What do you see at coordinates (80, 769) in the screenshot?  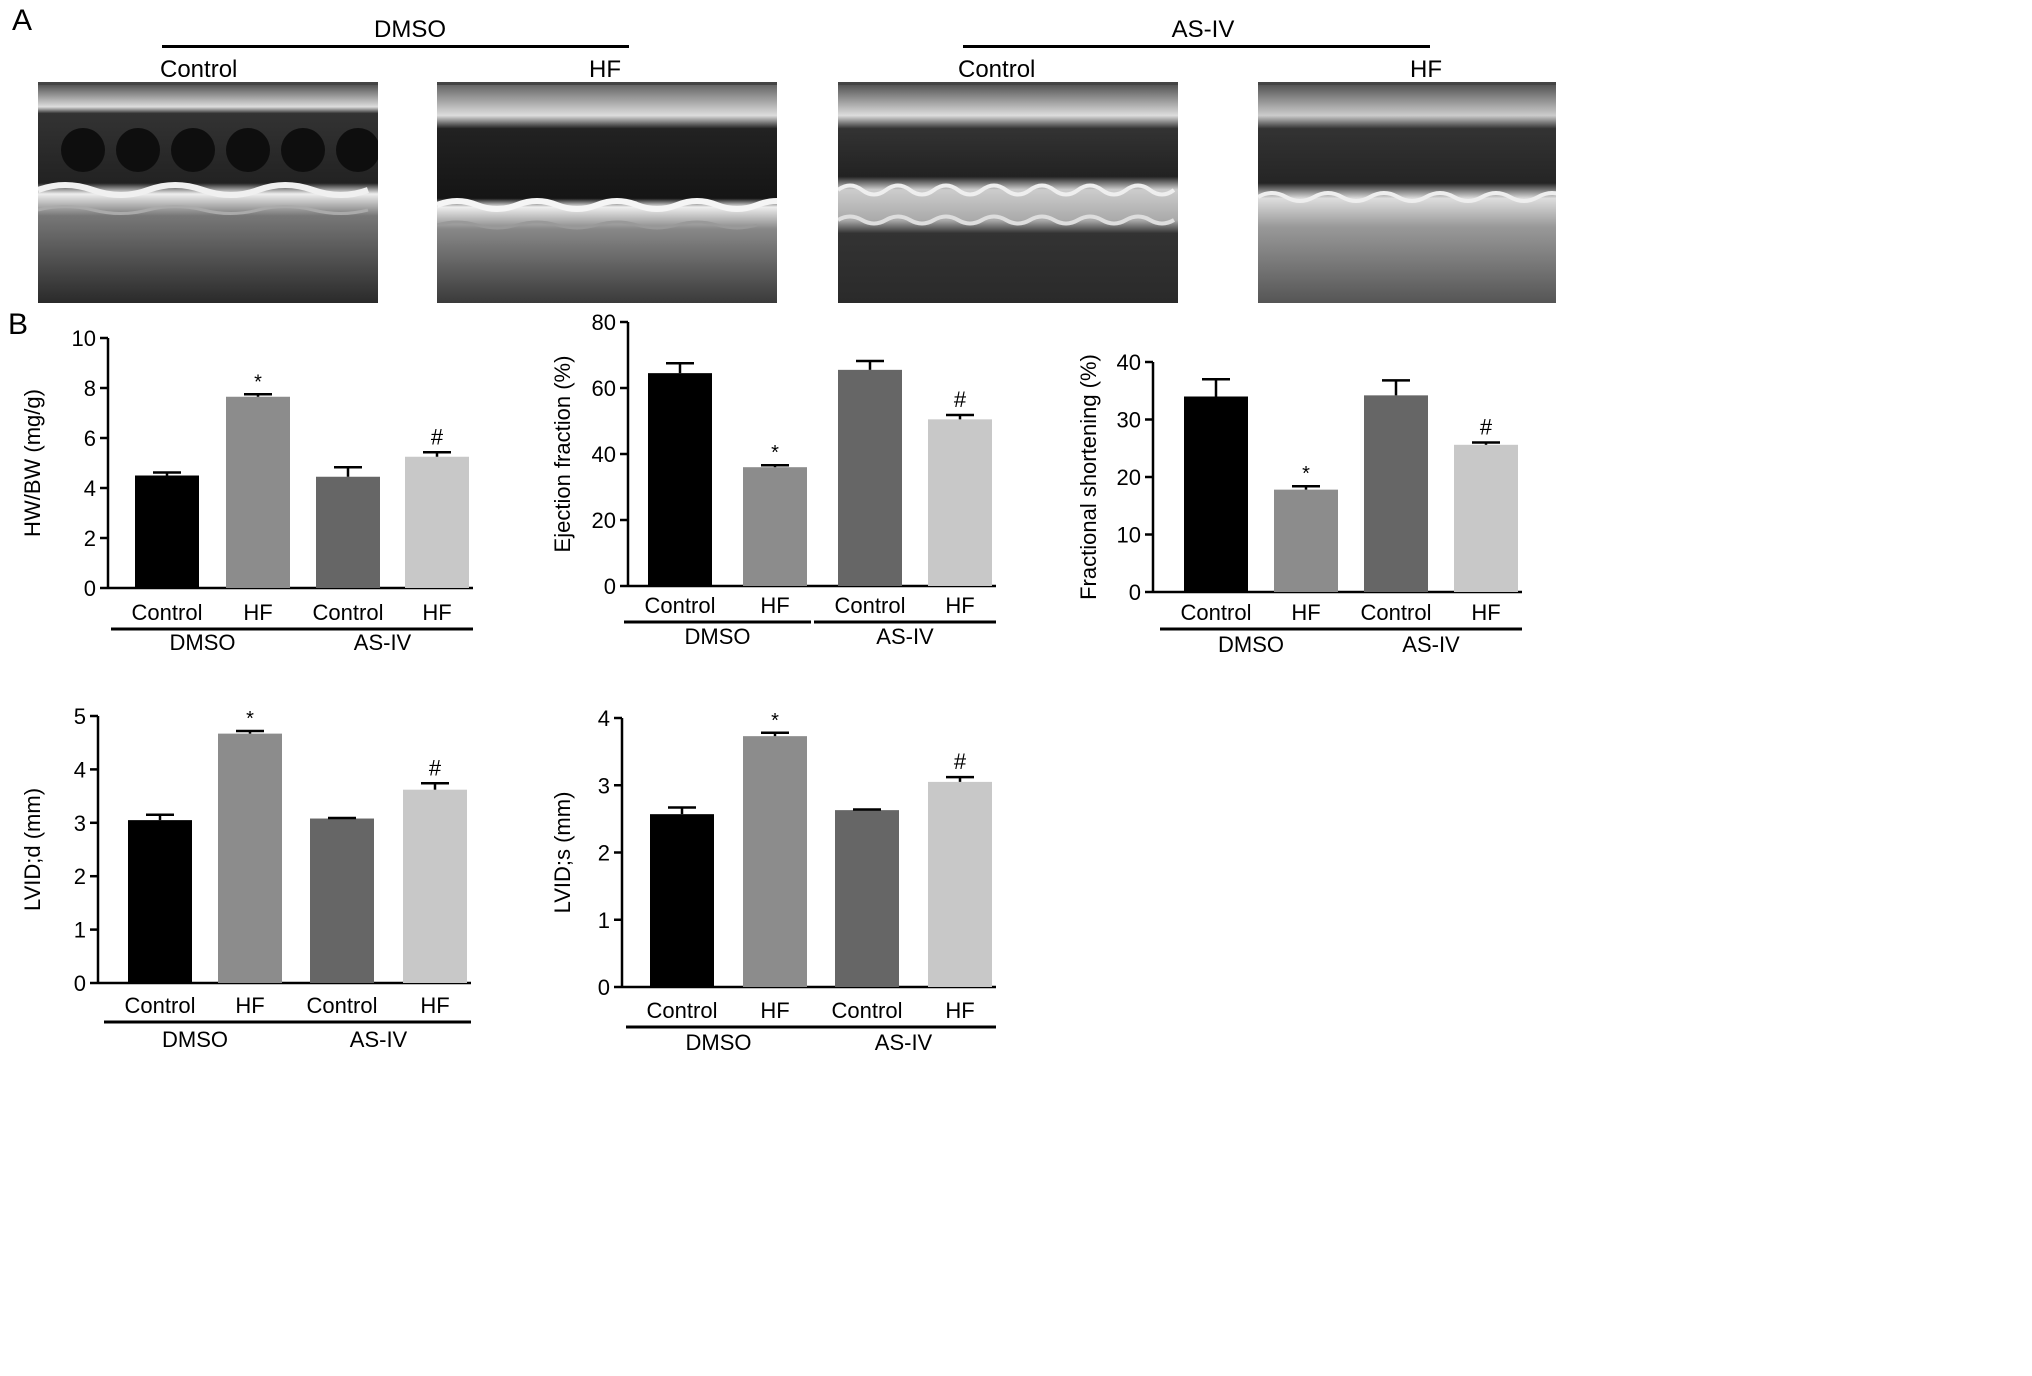 I see `chart-3-ytick-label-4: 4` at bounding box center [80, 769].